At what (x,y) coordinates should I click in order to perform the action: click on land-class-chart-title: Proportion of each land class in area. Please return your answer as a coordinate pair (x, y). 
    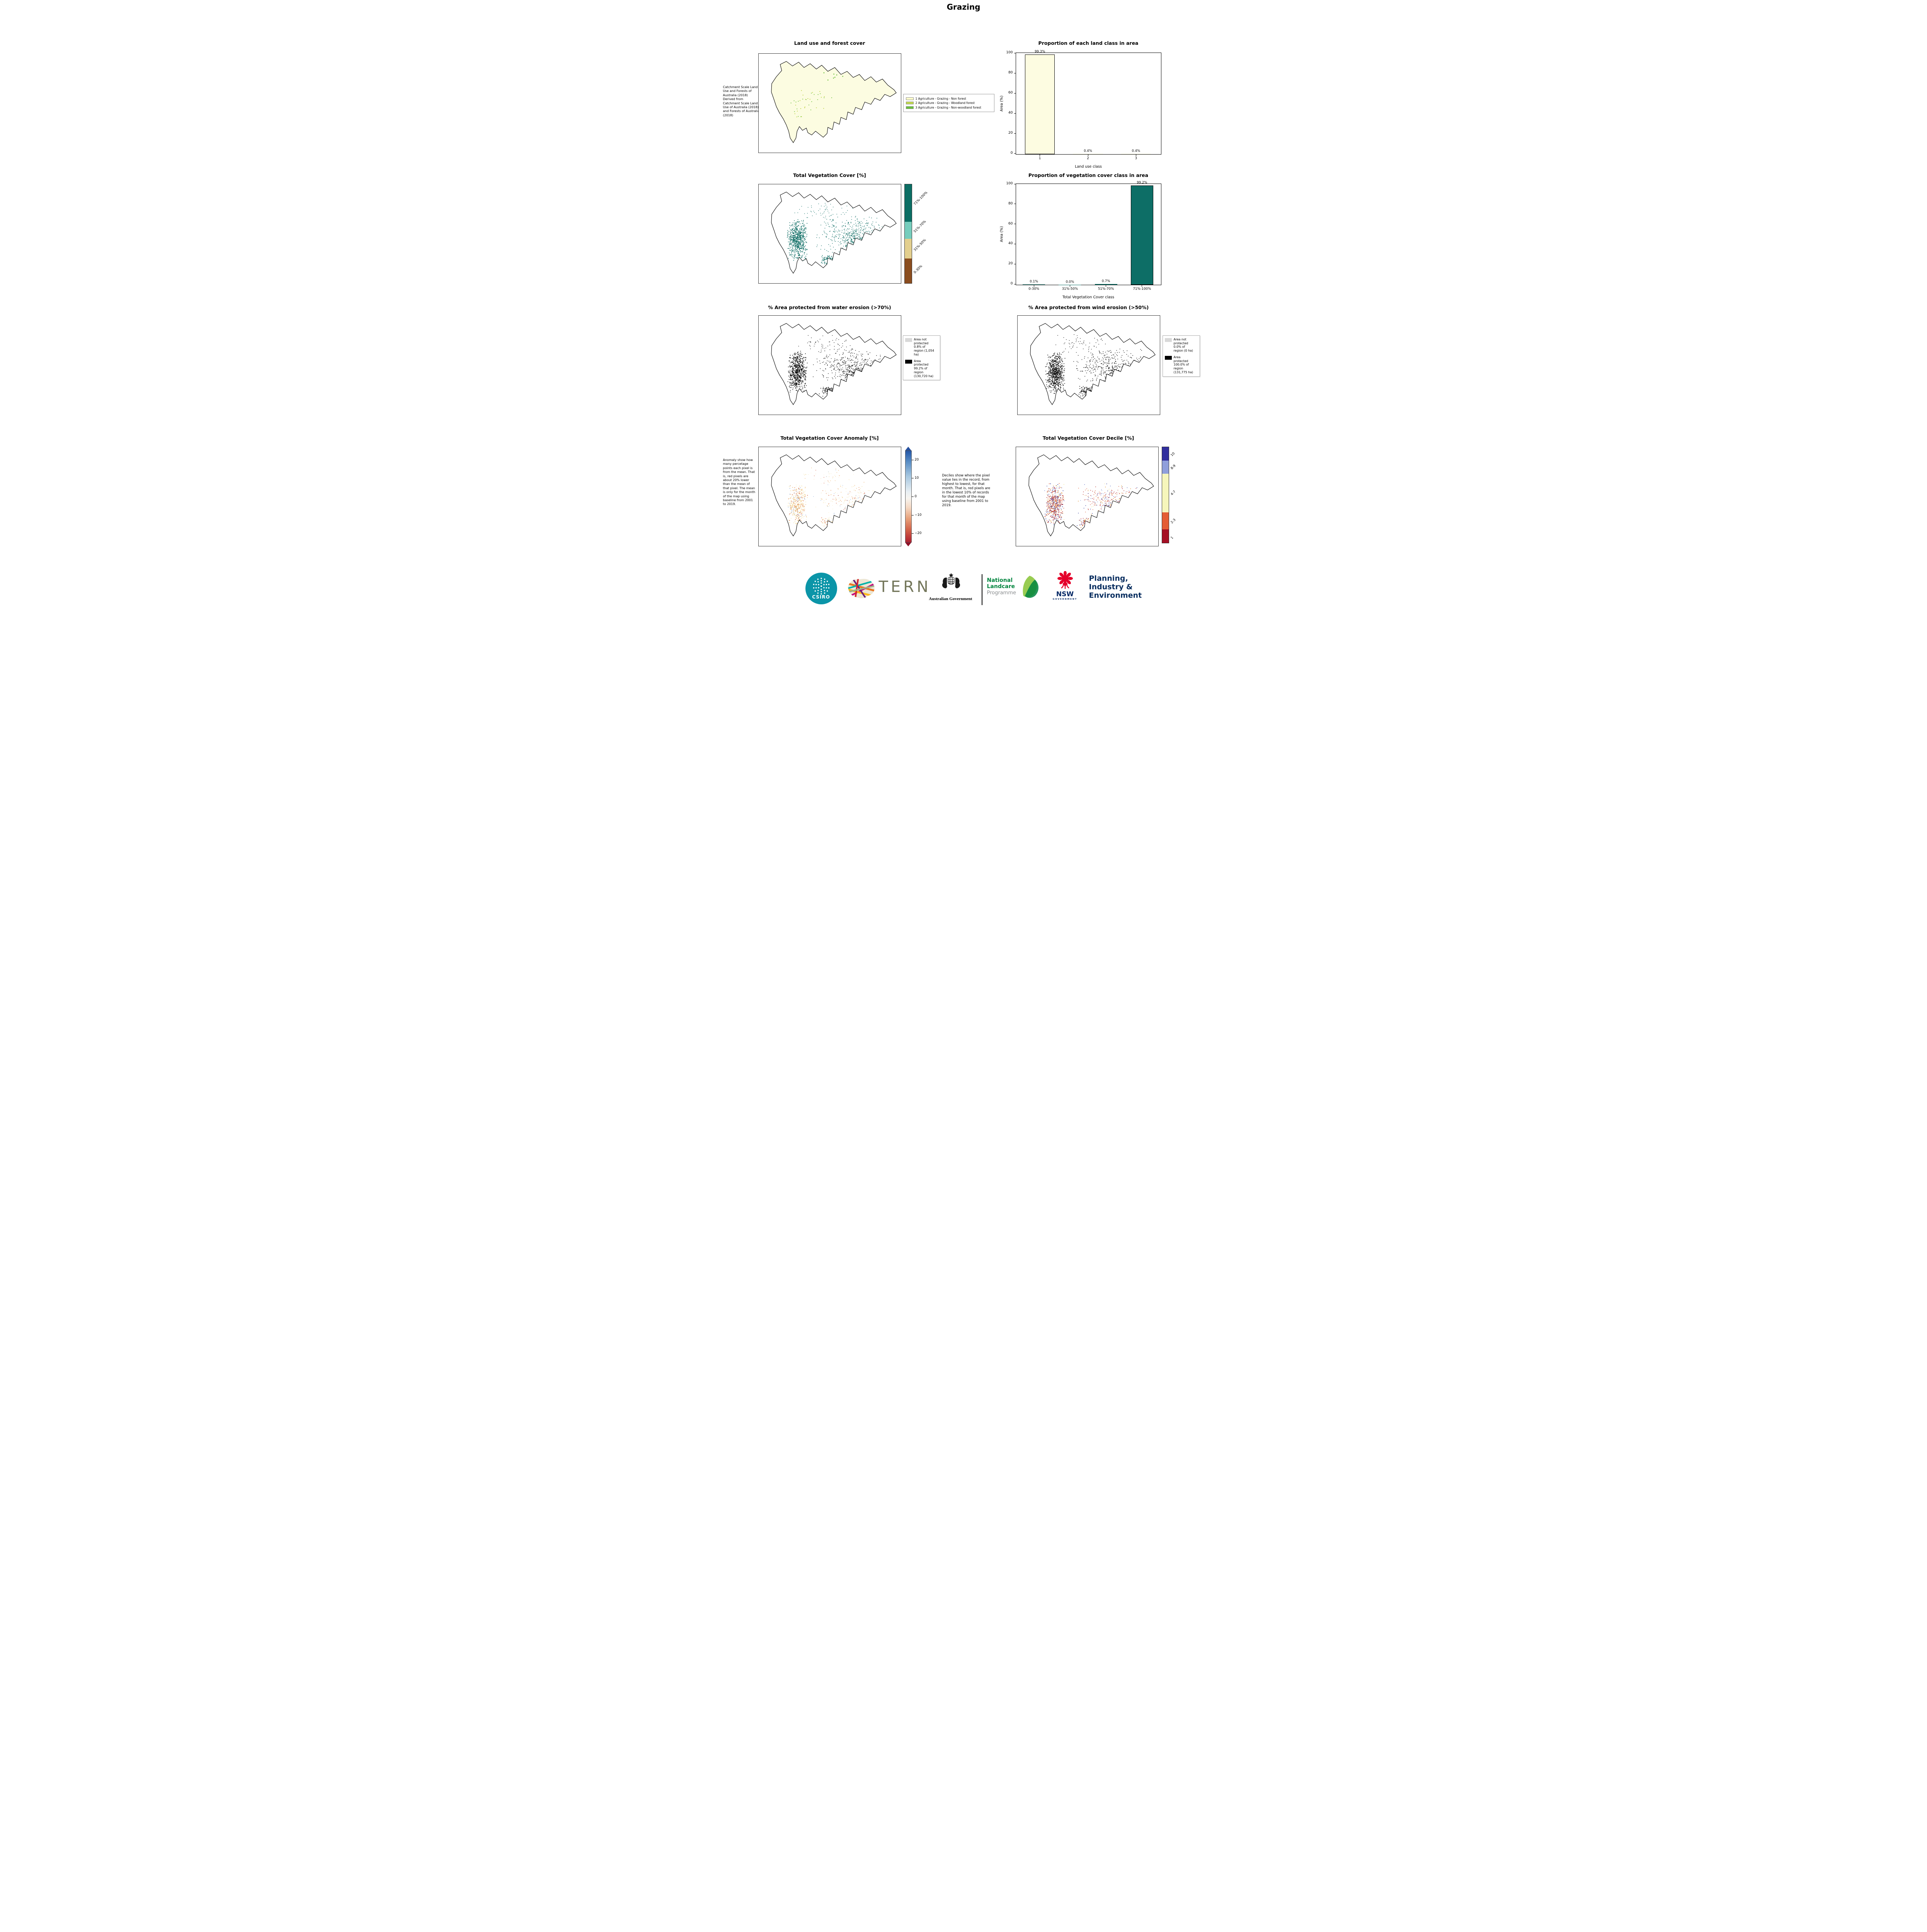
    Looking at the image, I should click on (1088, 43).